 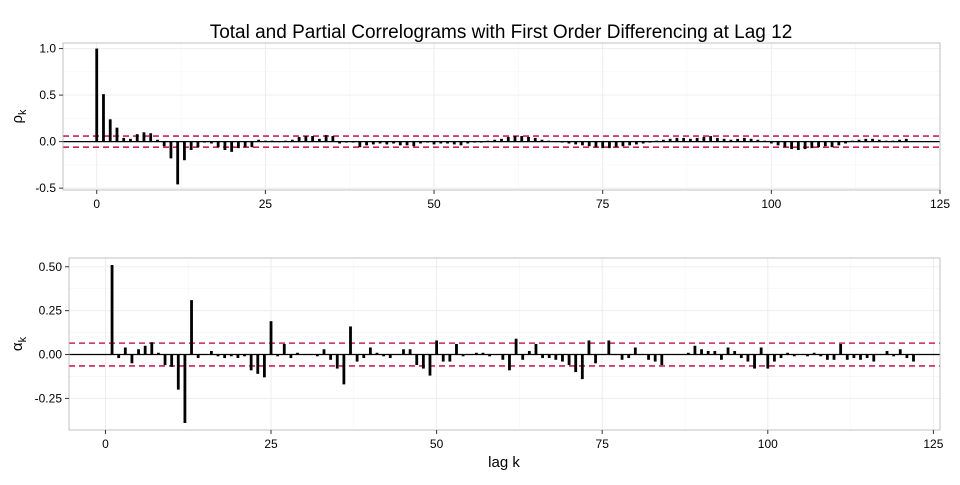 I want to click on x-axis-label: lag k, so click(x=504, y=462).